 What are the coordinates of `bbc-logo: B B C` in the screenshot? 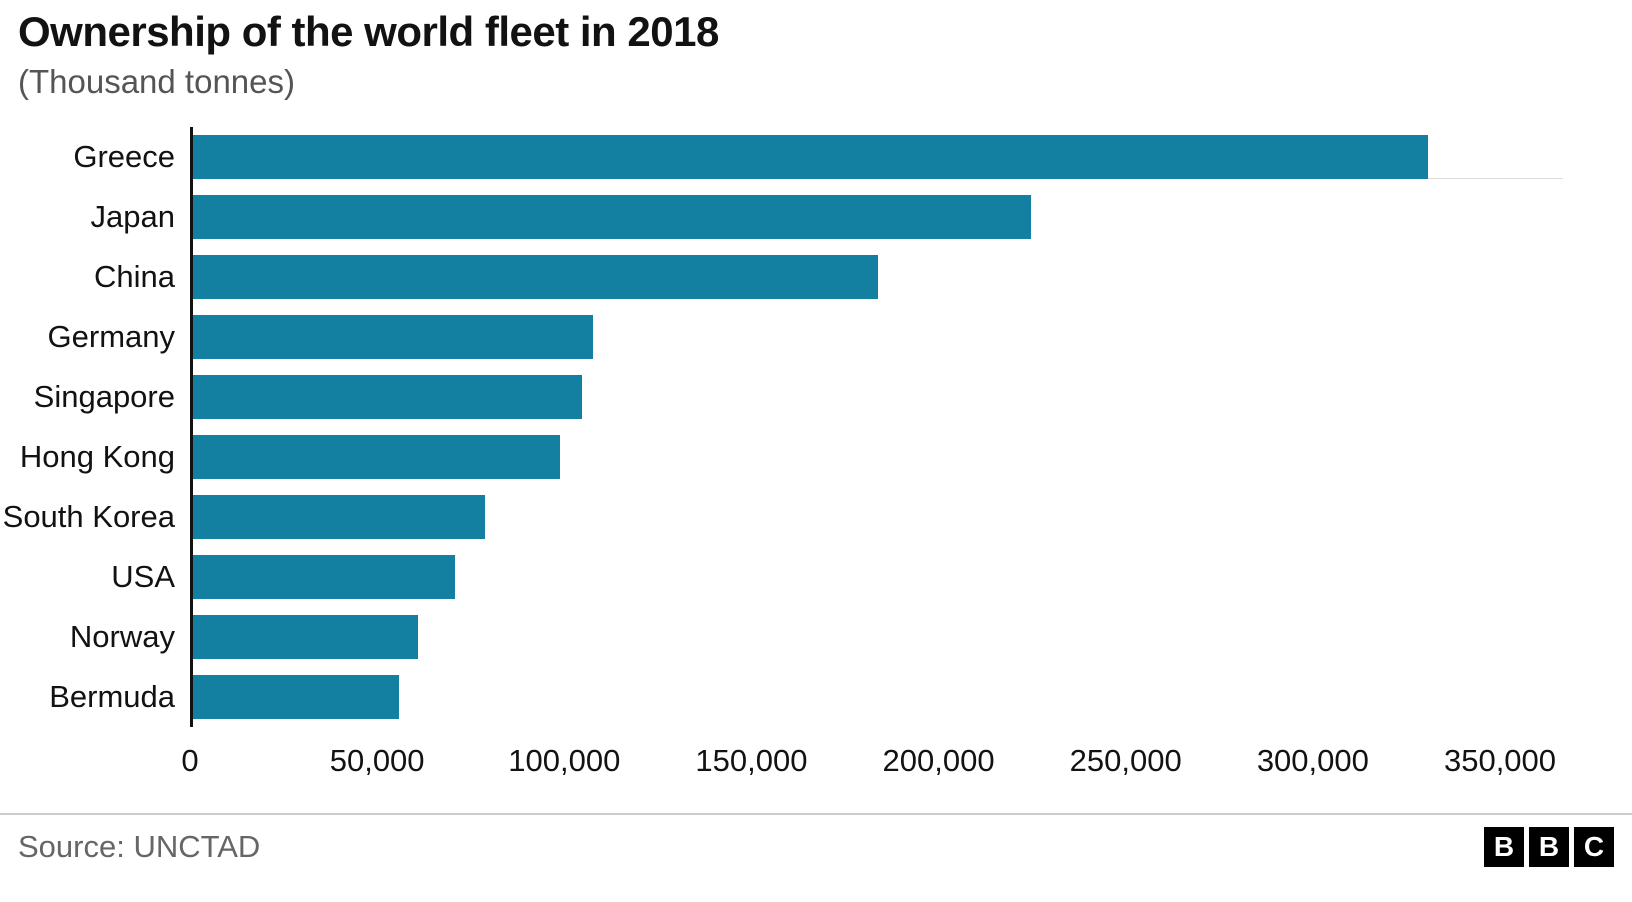 It's located at (1549, 846).